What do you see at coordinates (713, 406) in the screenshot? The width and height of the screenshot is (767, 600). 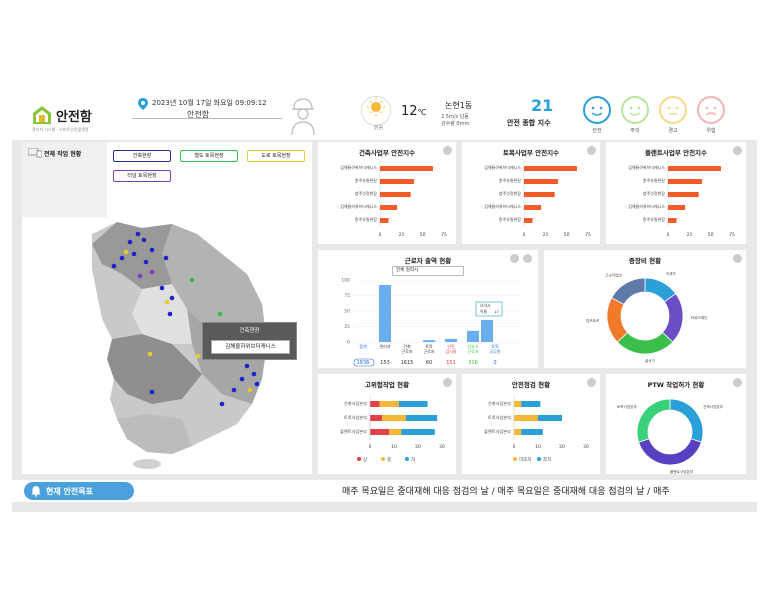 I see `slice-label: 건축사업본부` at bounding box center [713, 406].